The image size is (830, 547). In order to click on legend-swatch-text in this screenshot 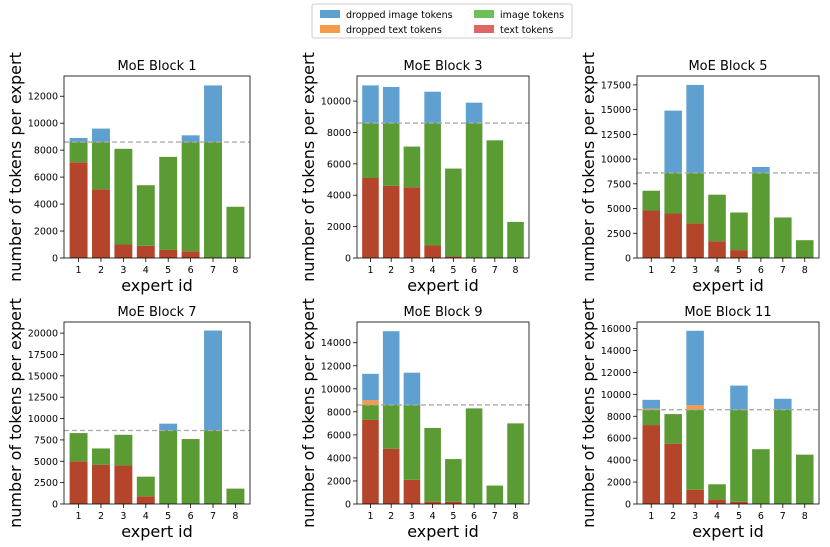, I will do `click(484, 29)`.